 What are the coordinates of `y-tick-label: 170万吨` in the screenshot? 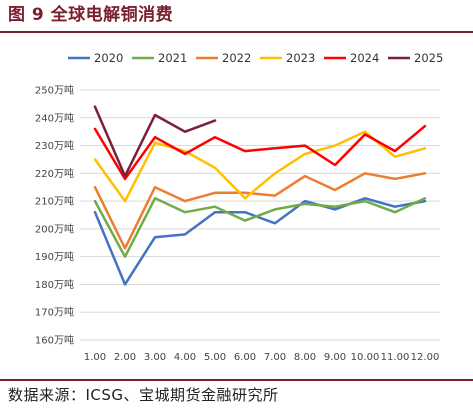 It's located at (54, 312).